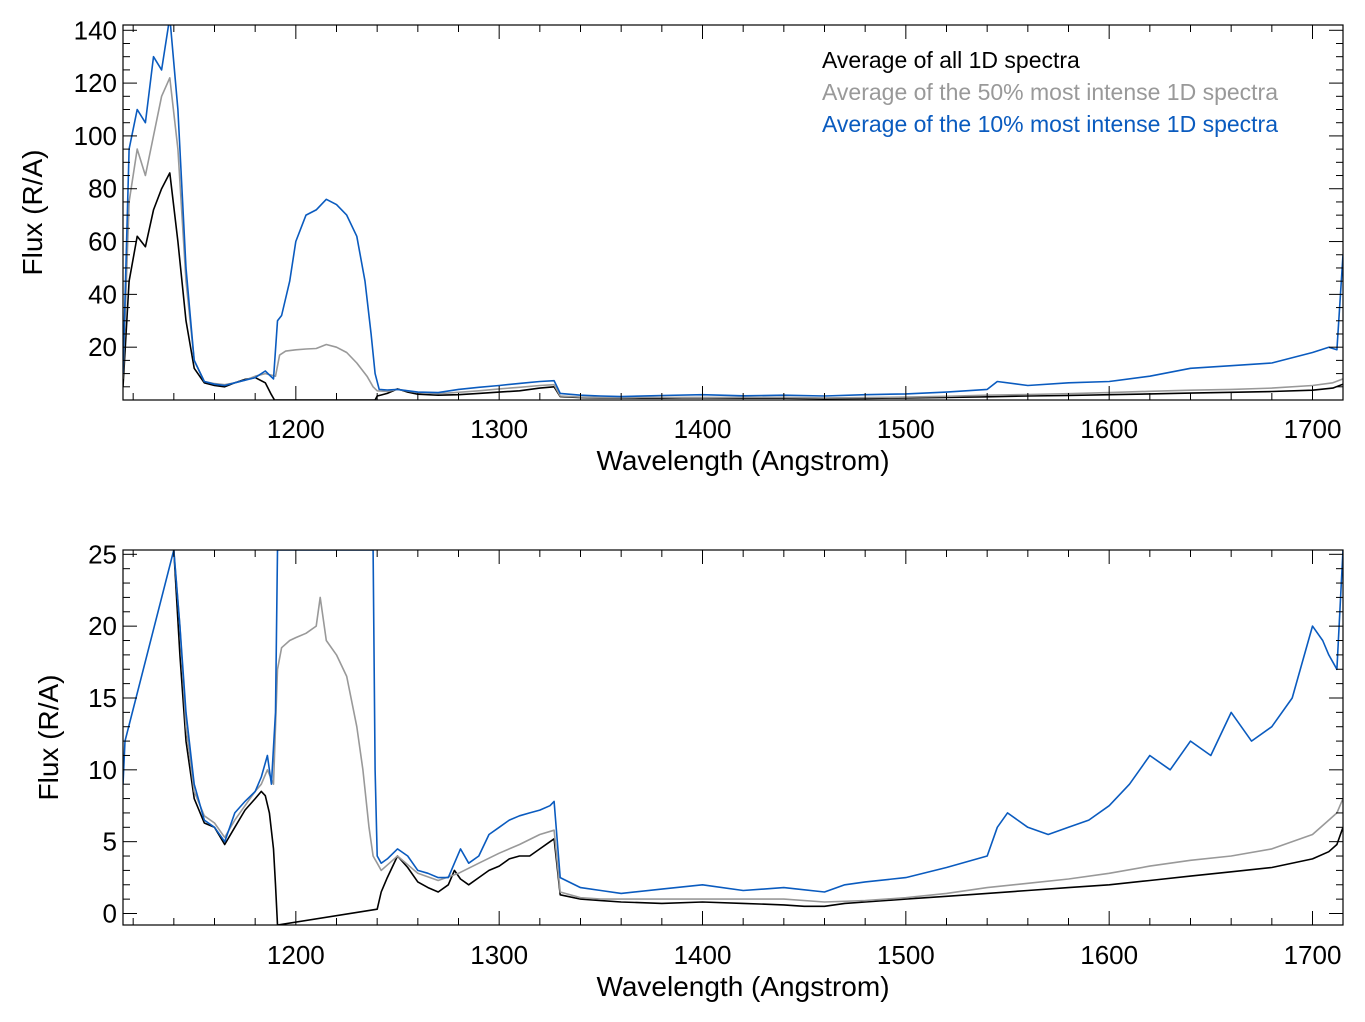 The width and height of the screenshot is (1365, 1022). Describe the element at coordinates (102, 554) in the screenshot. I see `y-tick-label: 25` at that location.